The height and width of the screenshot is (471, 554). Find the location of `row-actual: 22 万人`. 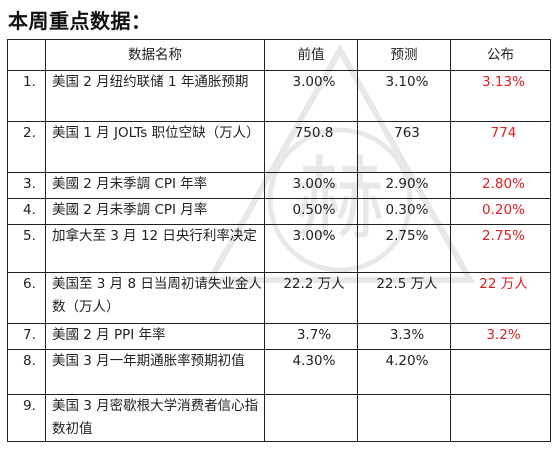

row-actual: 22 万人 is located at coordinates (500, 298).